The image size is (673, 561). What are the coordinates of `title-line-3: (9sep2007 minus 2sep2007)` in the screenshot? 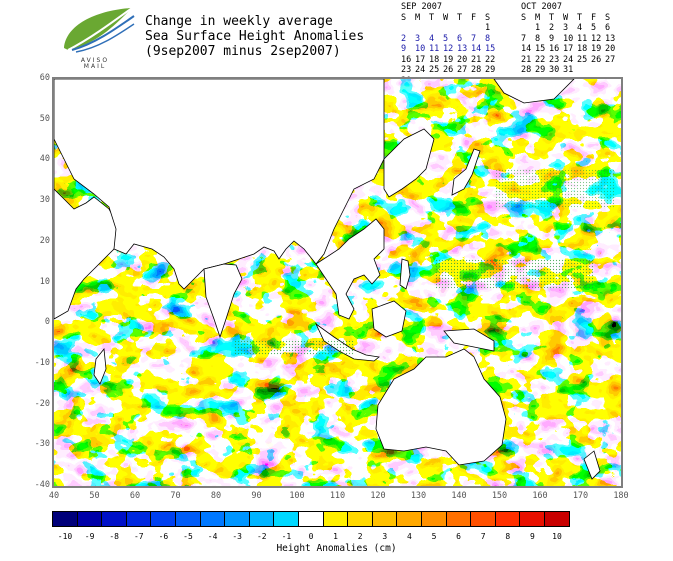 It's located at (243, 51).